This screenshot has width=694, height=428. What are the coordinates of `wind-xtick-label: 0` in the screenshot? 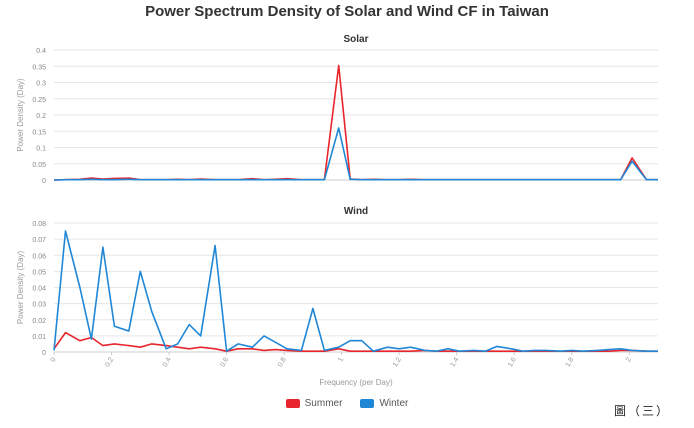 It's located at (54, 359).